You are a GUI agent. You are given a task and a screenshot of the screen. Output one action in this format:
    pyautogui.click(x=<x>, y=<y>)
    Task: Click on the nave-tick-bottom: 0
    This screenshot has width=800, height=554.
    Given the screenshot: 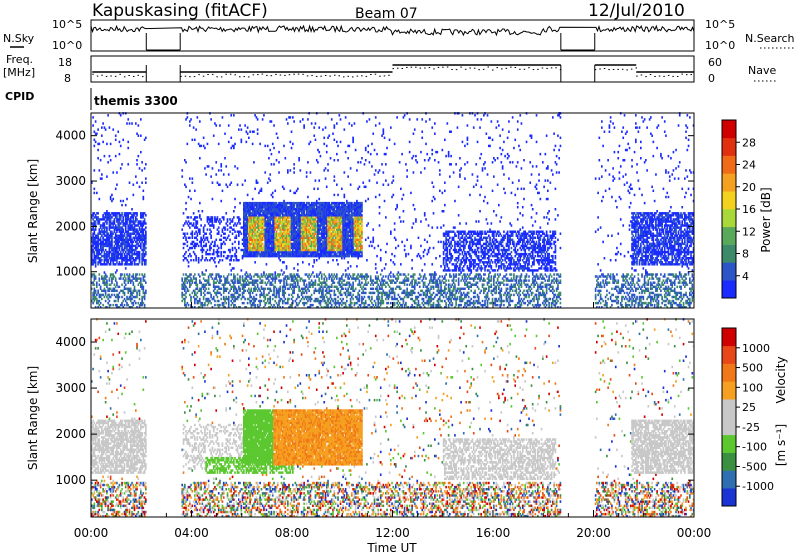 What is the action you would take?
    pyautogui.click(x=711, y=78)
    